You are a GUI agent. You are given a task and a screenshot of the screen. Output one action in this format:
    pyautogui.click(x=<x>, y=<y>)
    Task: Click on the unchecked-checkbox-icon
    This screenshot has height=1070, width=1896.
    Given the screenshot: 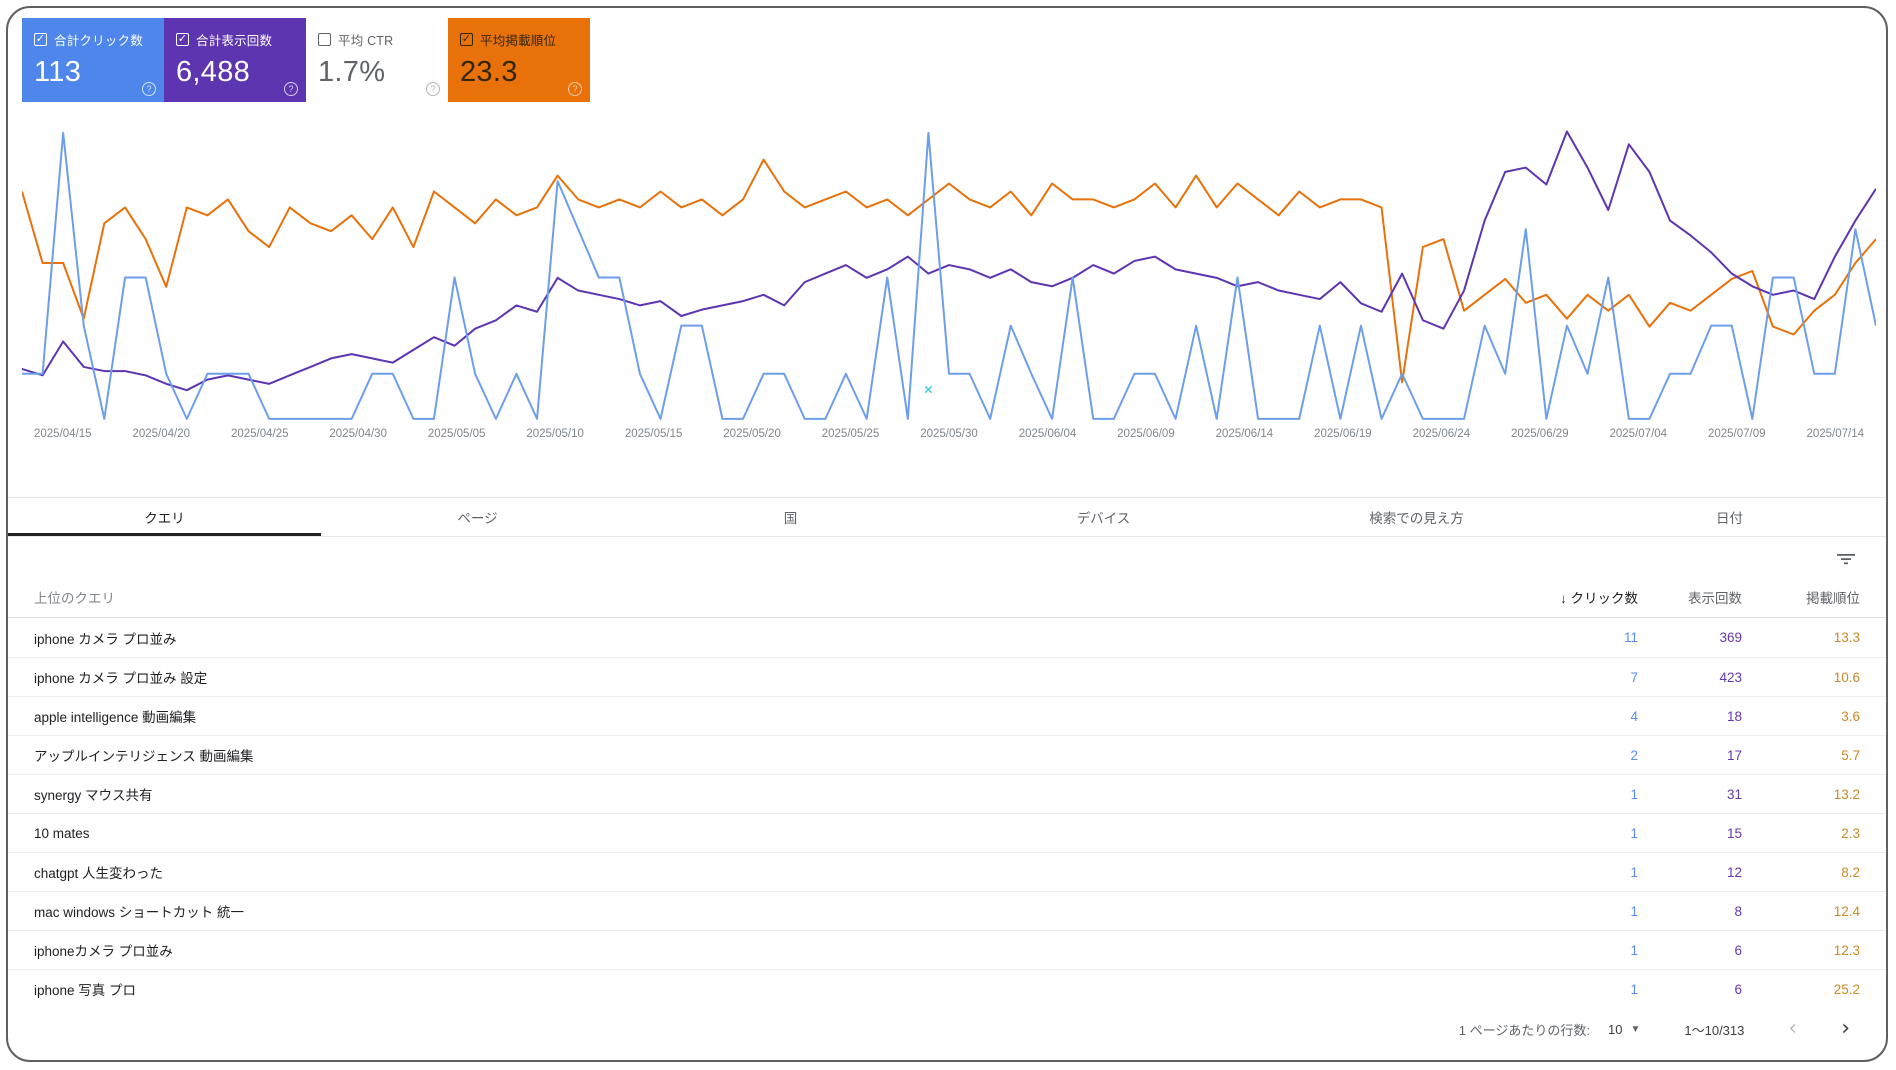 What is the action you would take?
    pyautogui.click(x=324, y=39)
    